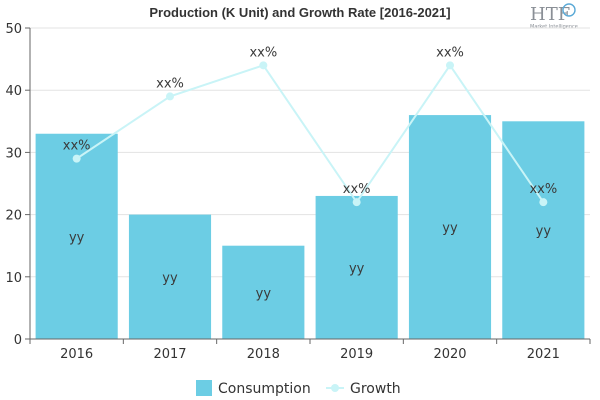 The height and width of the screenshot is (400, 600). What do you see at coordinates (375, 389) in the screenshot?
I see `legend-label-growth: Growth` at bounding box center [375, 389].